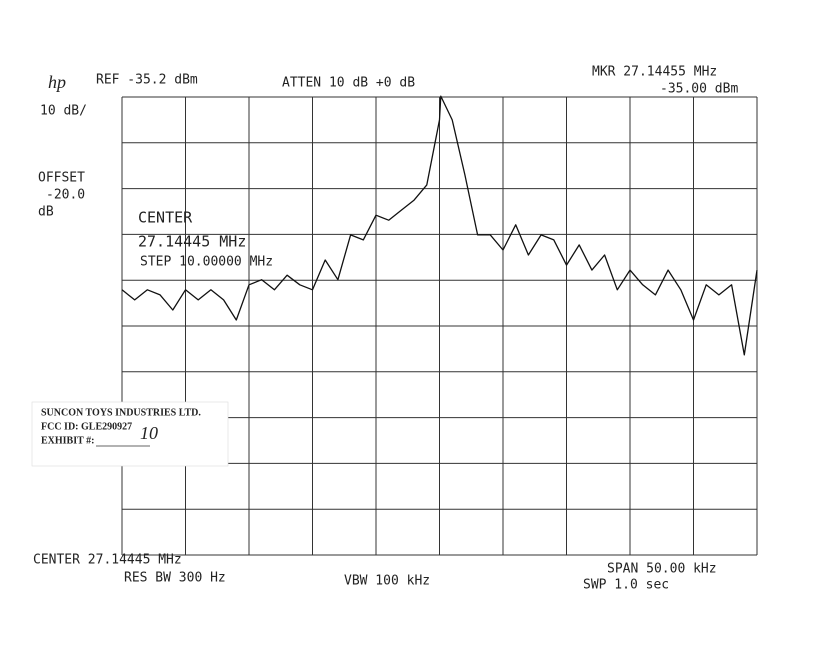  What do you see at coordinates (63, 111) in the screenshot?
I see `annotation: 10 dB/` at bounding box center [63, 111].